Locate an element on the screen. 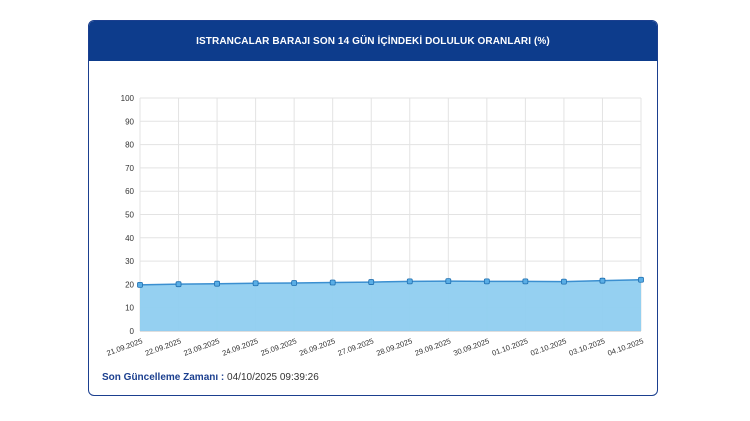  y-tick-label: 0 is located at coordinates (132, 331).